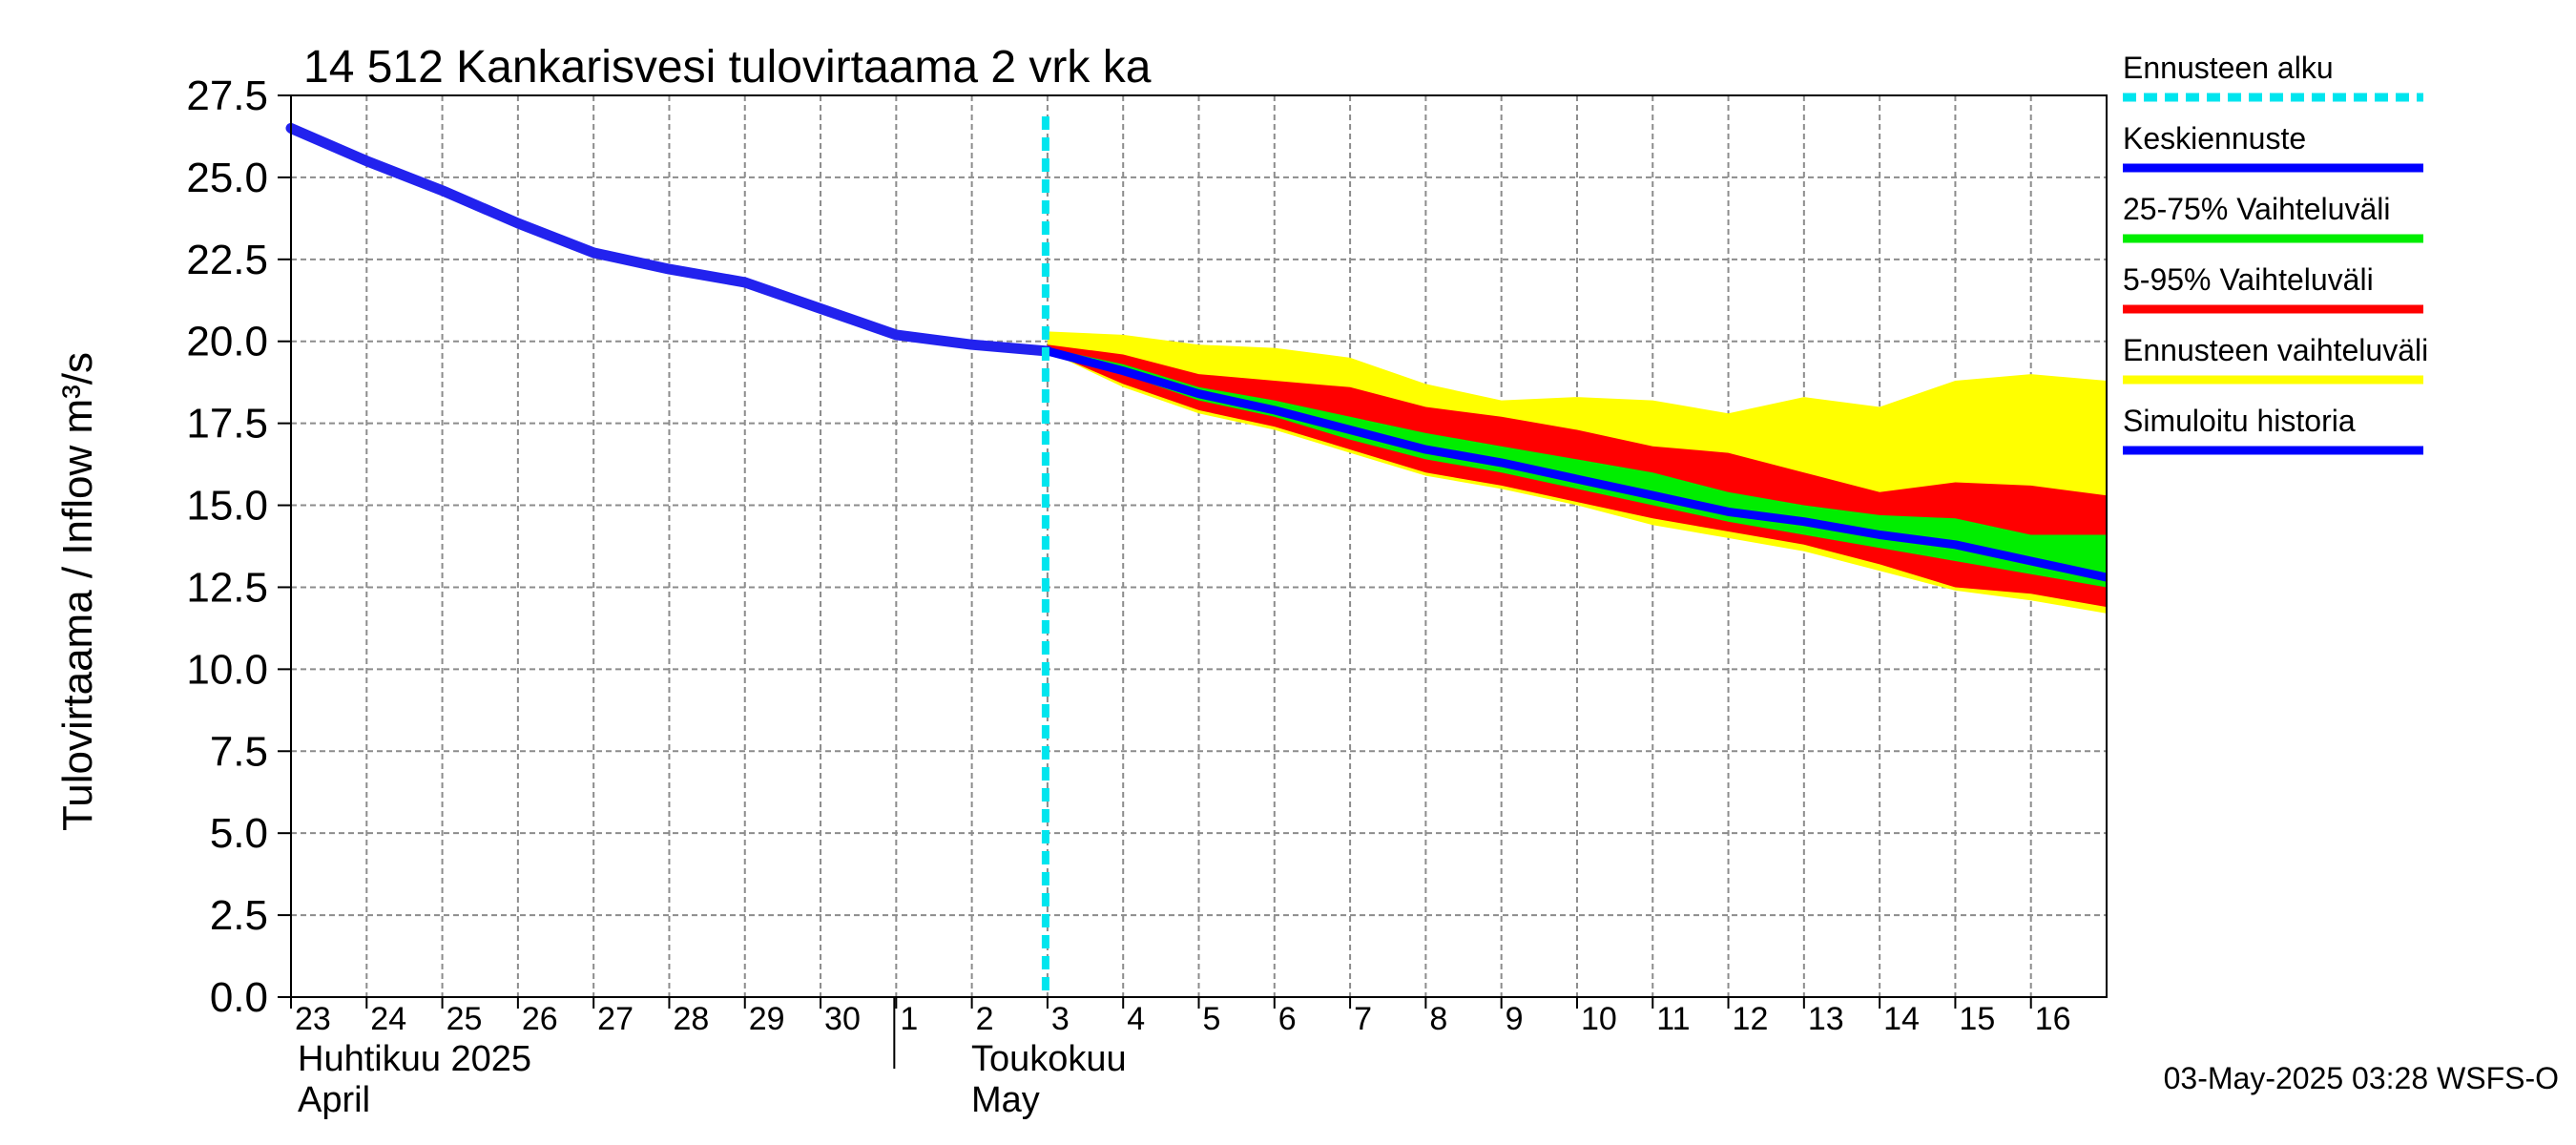 The height and width of the screenshot is (1145, 2576). Describe the element at coordinates (1577, 464) in the screenshot. I see `median-forecast-line` at that location.